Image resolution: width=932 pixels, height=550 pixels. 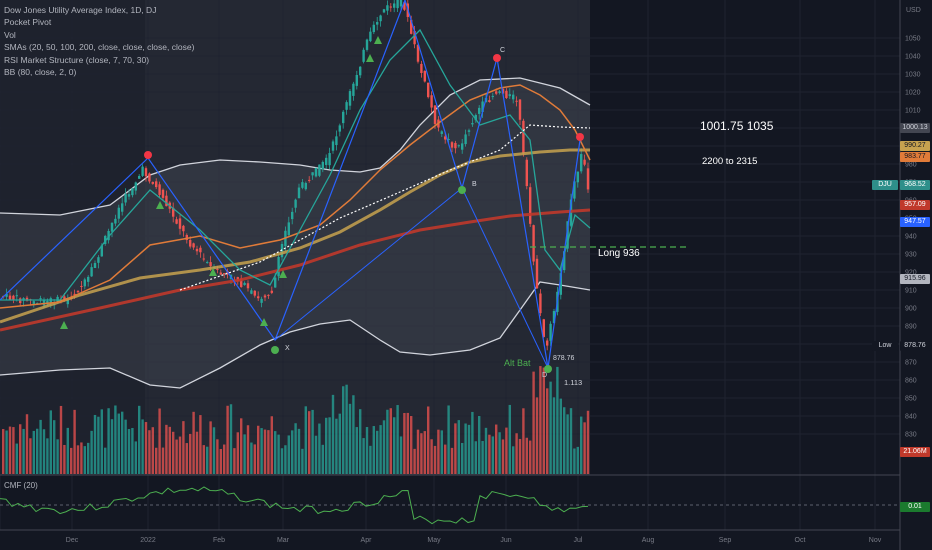 I want to click on time-tick-label: Mar, so click(x=283, y=540).